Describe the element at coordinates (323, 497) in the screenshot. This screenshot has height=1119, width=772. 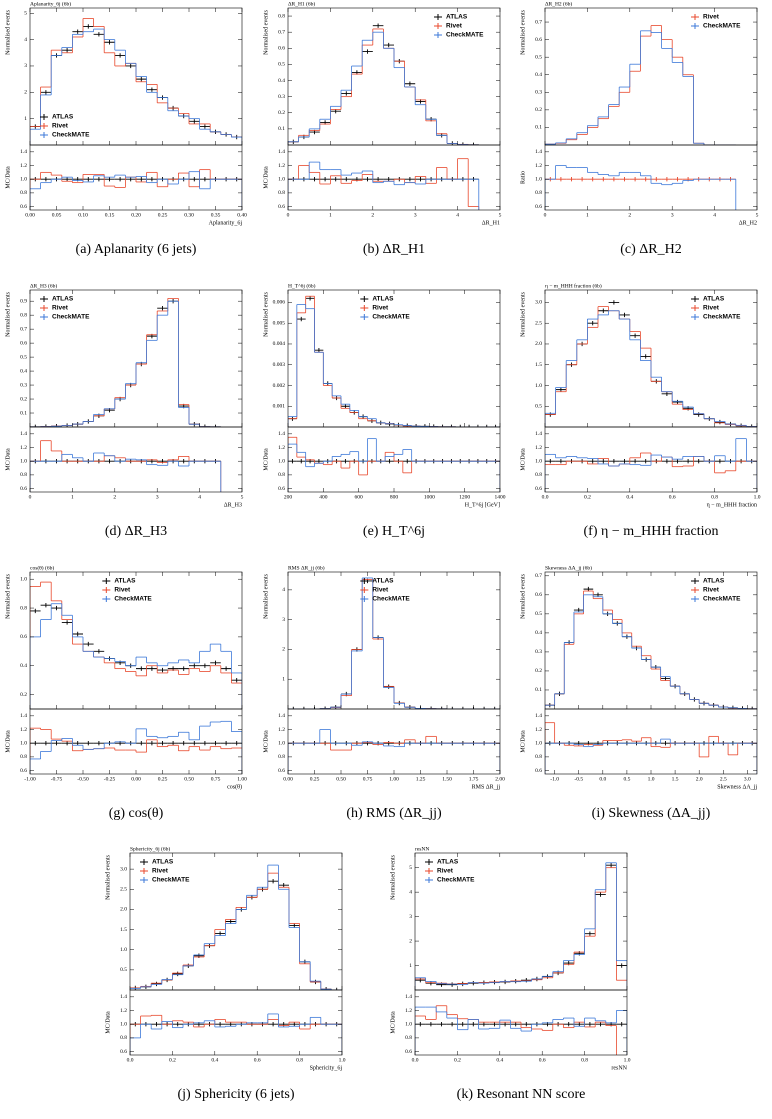
I see `x-tick-label: 400` at that location.